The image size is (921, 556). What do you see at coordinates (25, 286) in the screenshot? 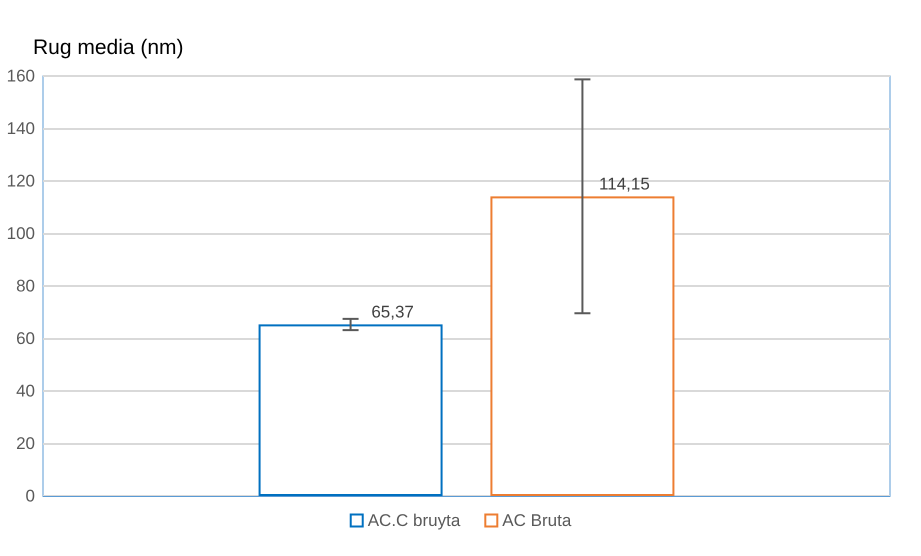
I see `y-tick-label: 80` at bounding box center [25, 286].